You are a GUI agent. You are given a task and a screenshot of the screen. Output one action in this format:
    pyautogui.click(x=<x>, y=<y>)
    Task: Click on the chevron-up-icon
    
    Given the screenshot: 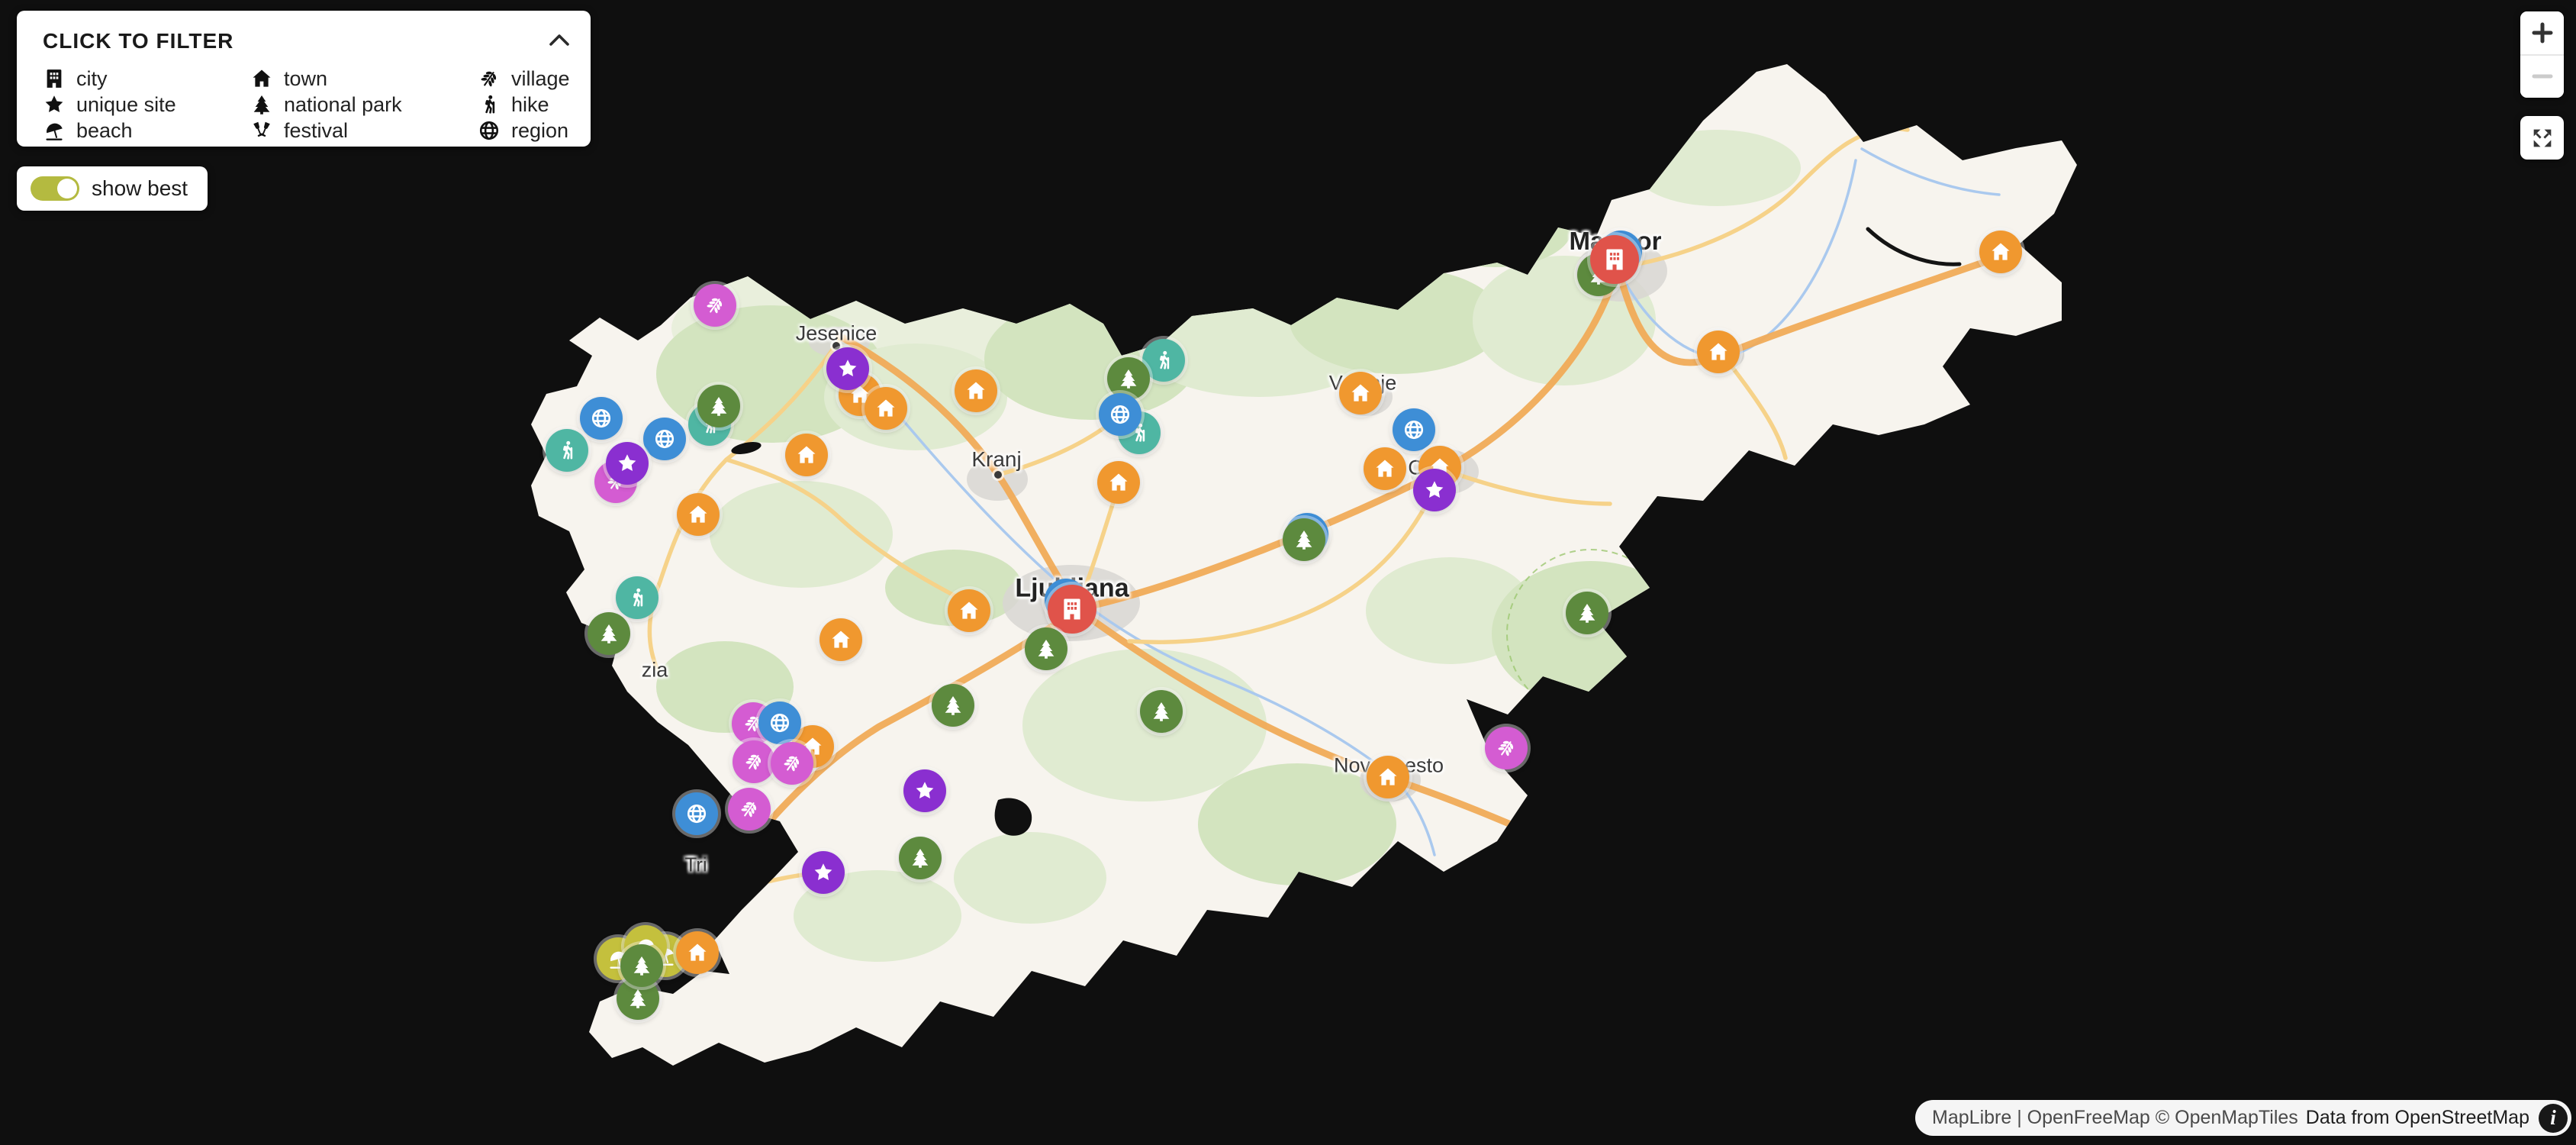 What is the action you would take?
    pyautogui.click(x=559, y=40)
    